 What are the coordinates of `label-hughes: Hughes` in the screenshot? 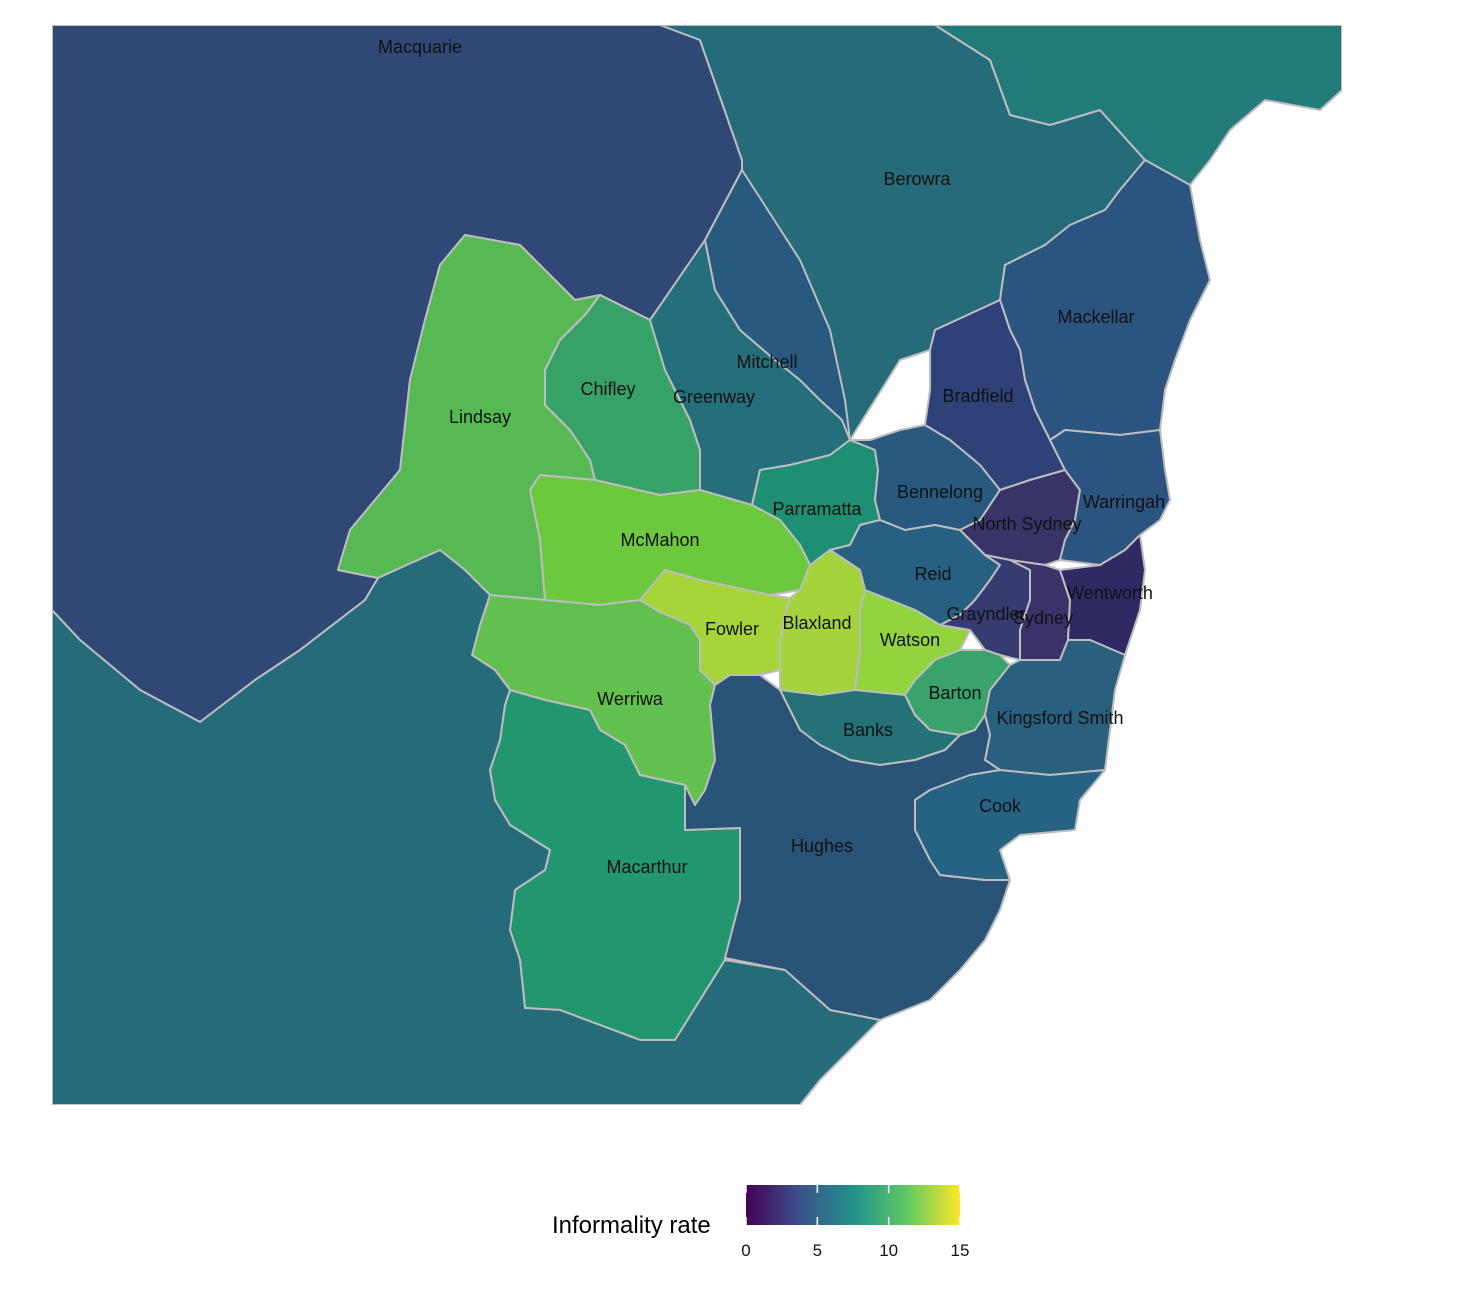 It's located at (822, 846).